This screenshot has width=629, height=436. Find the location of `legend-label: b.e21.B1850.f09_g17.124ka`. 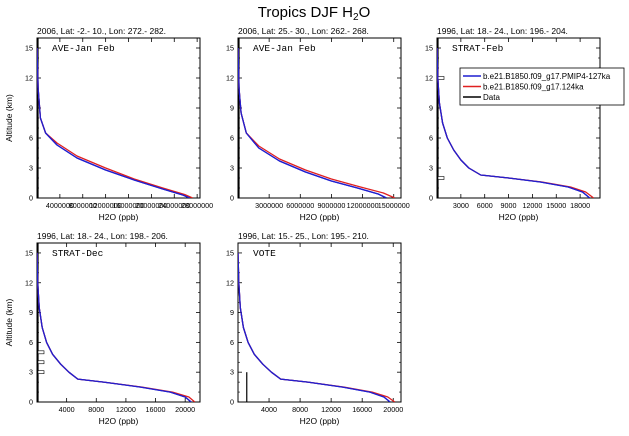

legend-label: b.e21.B1850.f09_g17.124ka is located at coordinates (533, 87).